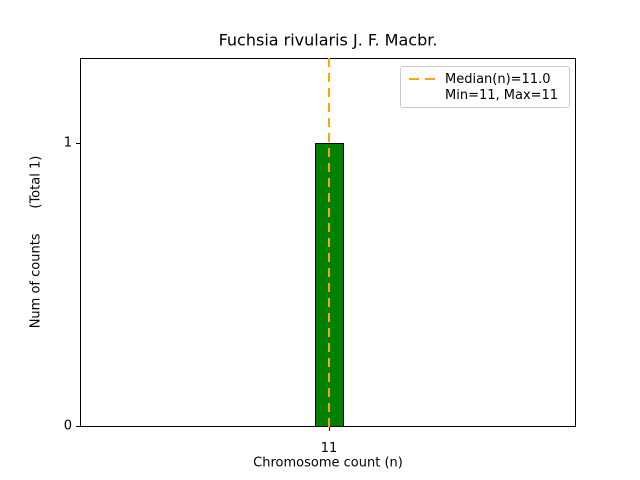  Describe the element at coordinates (328, 40) in the screenshot. I see `chart-title: Fuchsia rivularis J. F. Macbr.` at that location.